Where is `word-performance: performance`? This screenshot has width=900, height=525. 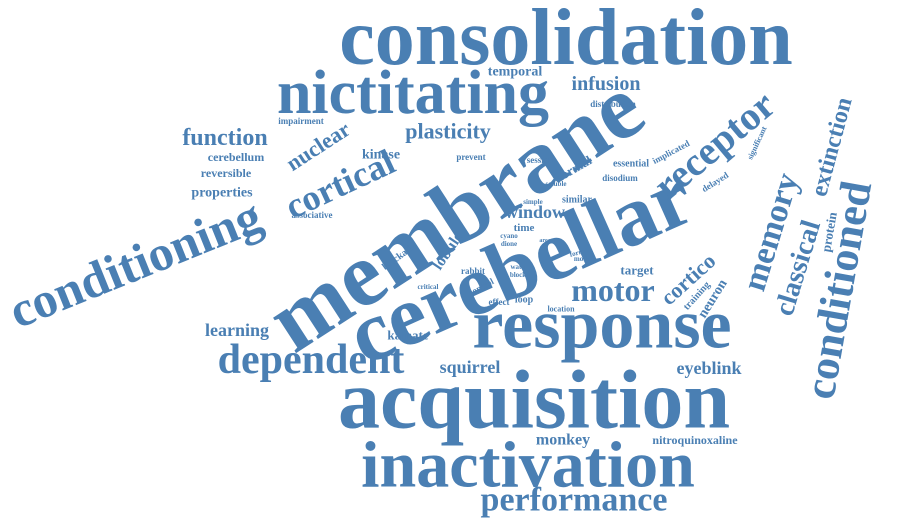 word-performance: performance is located at coordinates (574, 500).